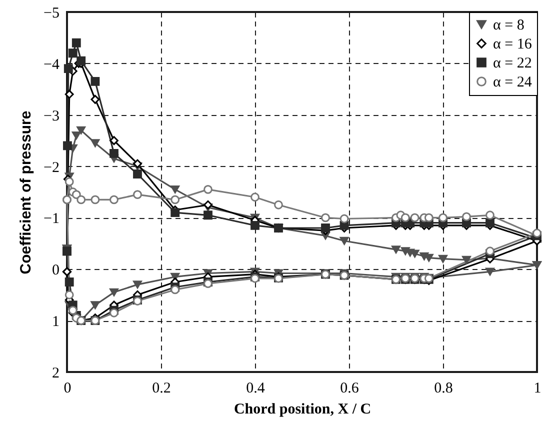  I want to click on y-tick-label: −4, so click(52, 64).